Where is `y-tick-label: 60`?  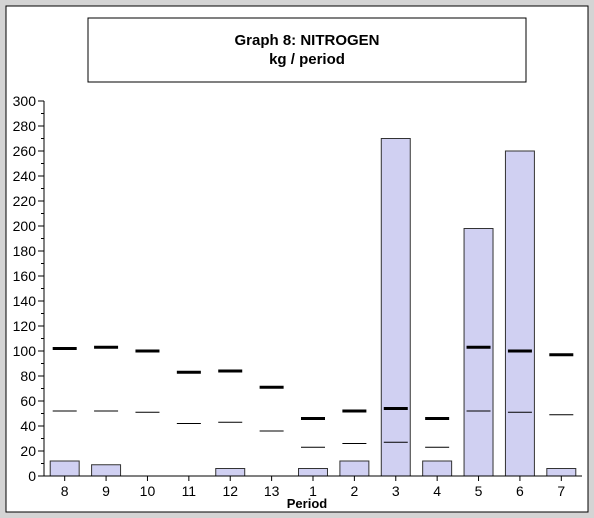
y-tick-label: 60 is located at coordinates (28, 401).